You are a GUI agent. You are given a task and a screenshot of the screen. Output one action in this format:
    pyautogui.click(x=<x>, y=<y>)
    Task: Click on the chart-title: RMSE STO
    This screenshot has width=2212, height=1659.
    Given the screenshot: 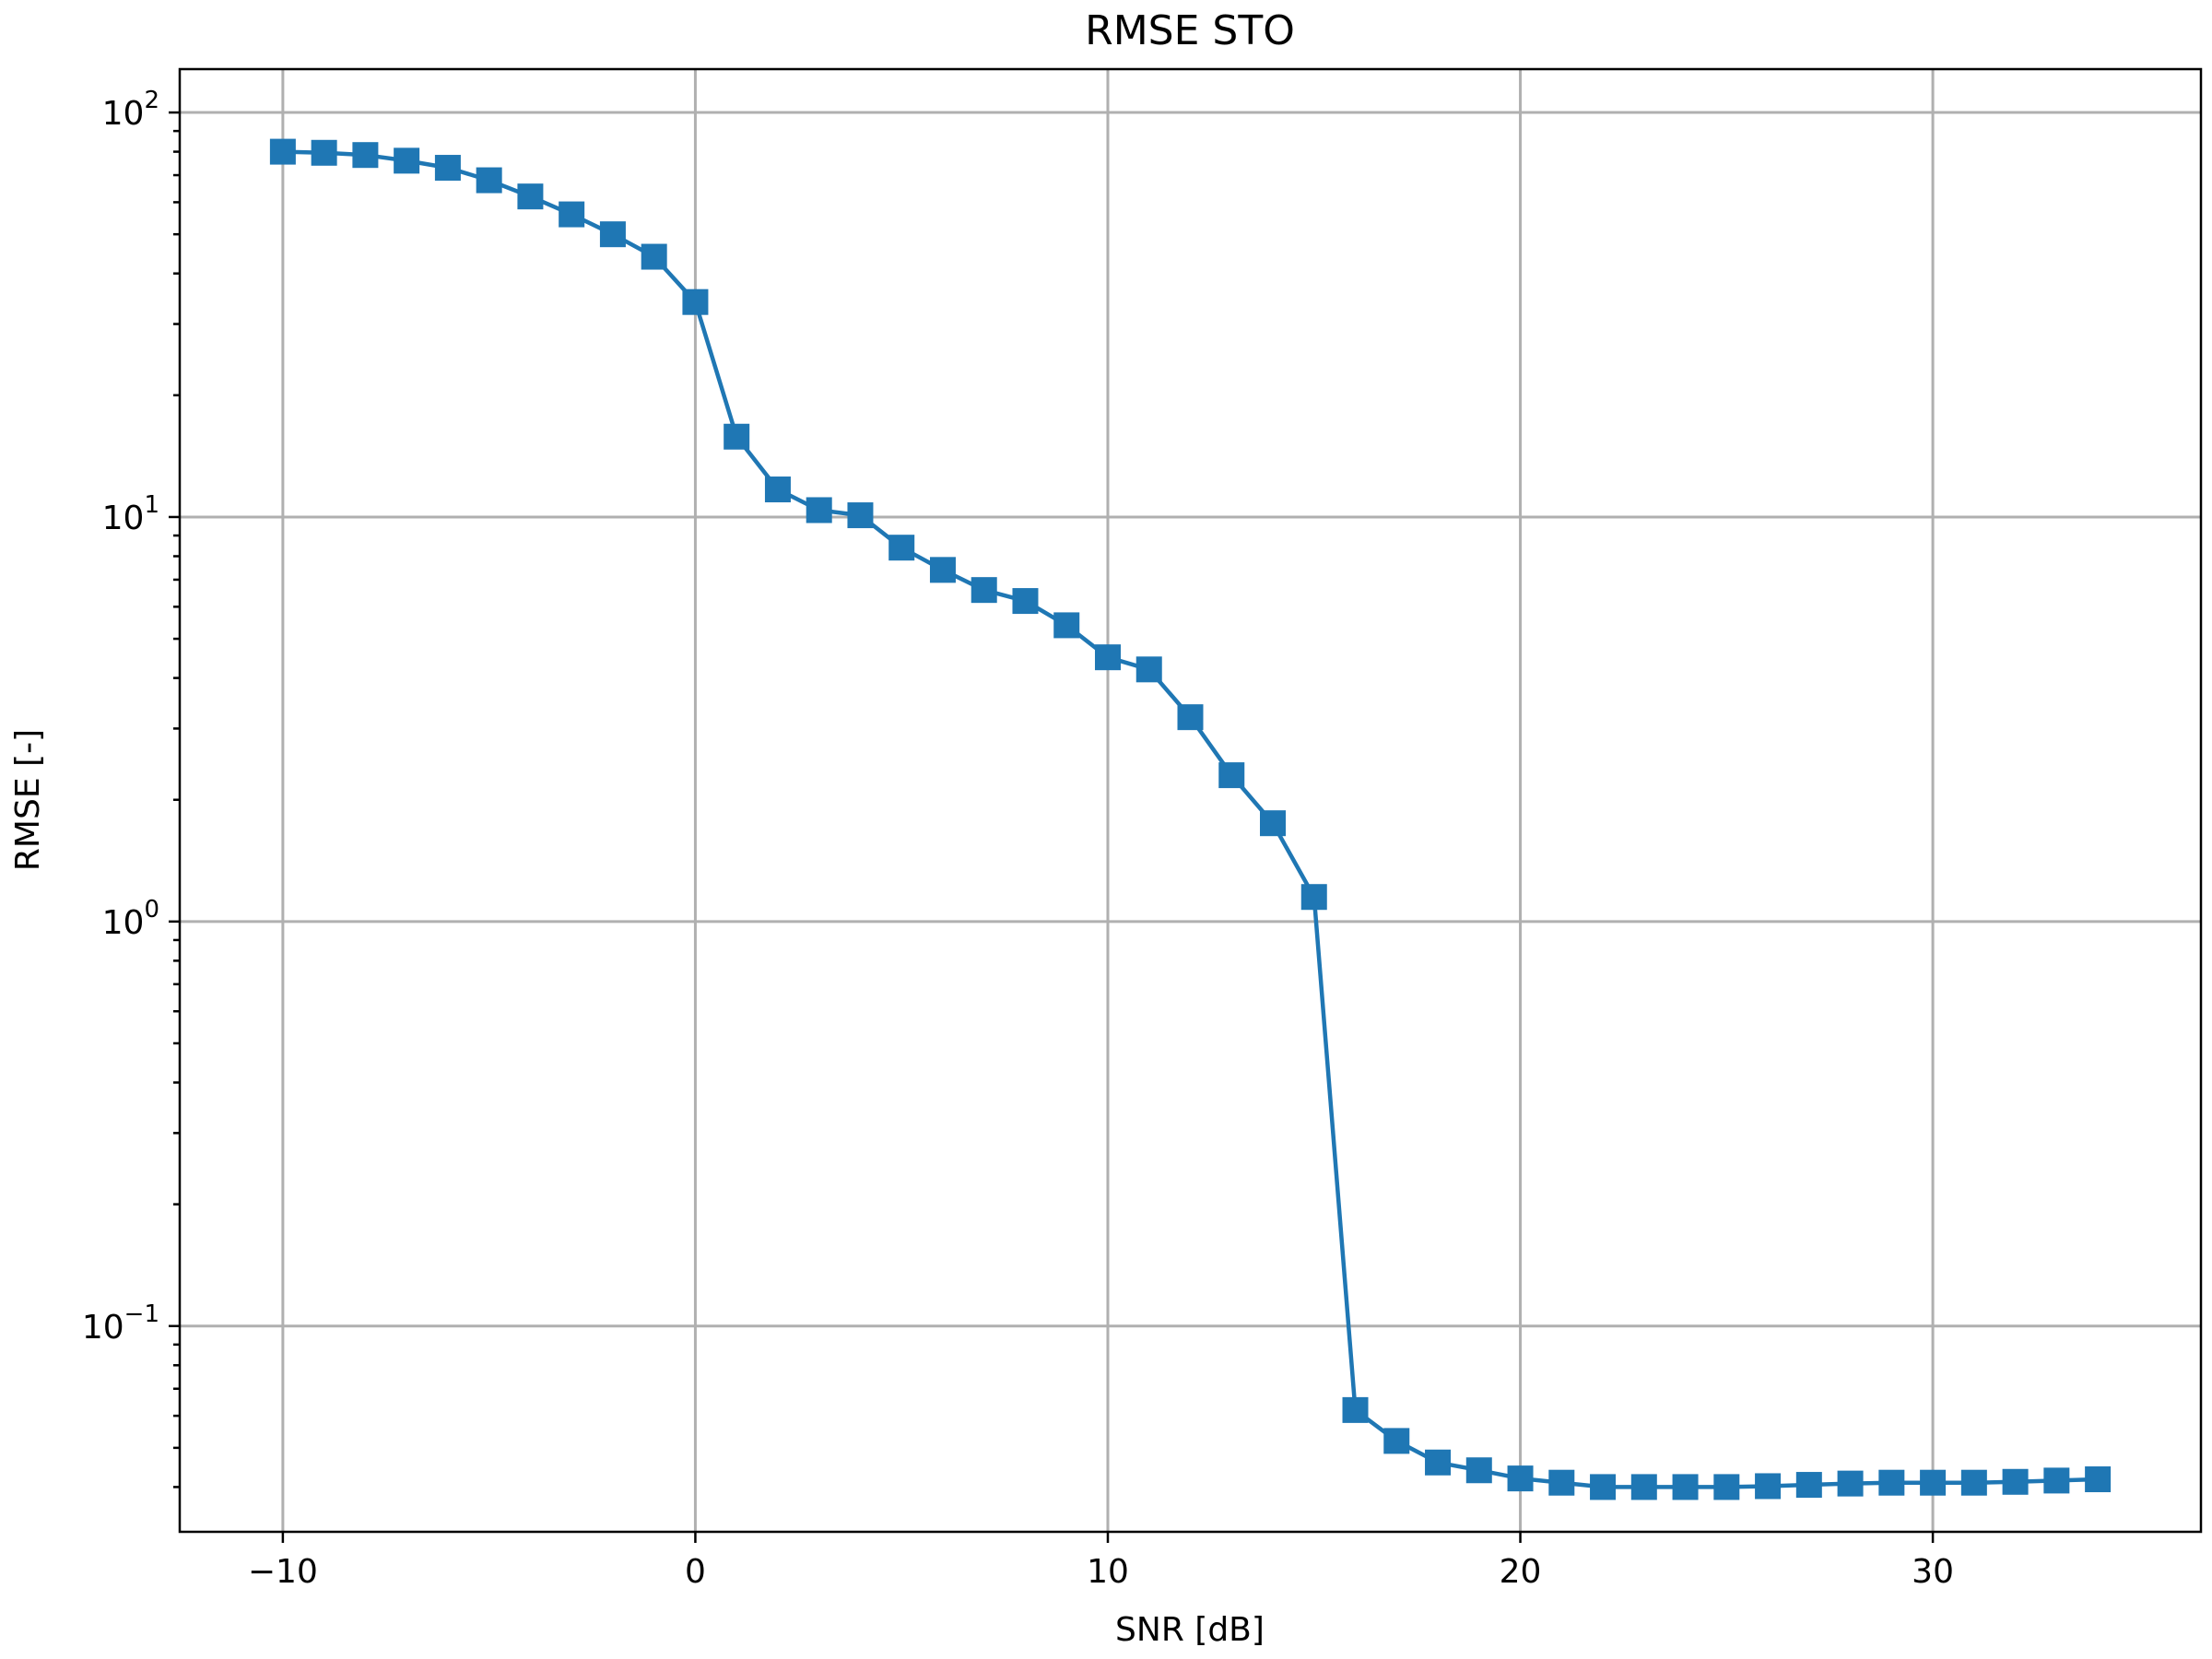 What is the action you would take?
    pyautogui.click(x=1190, y=30)
    